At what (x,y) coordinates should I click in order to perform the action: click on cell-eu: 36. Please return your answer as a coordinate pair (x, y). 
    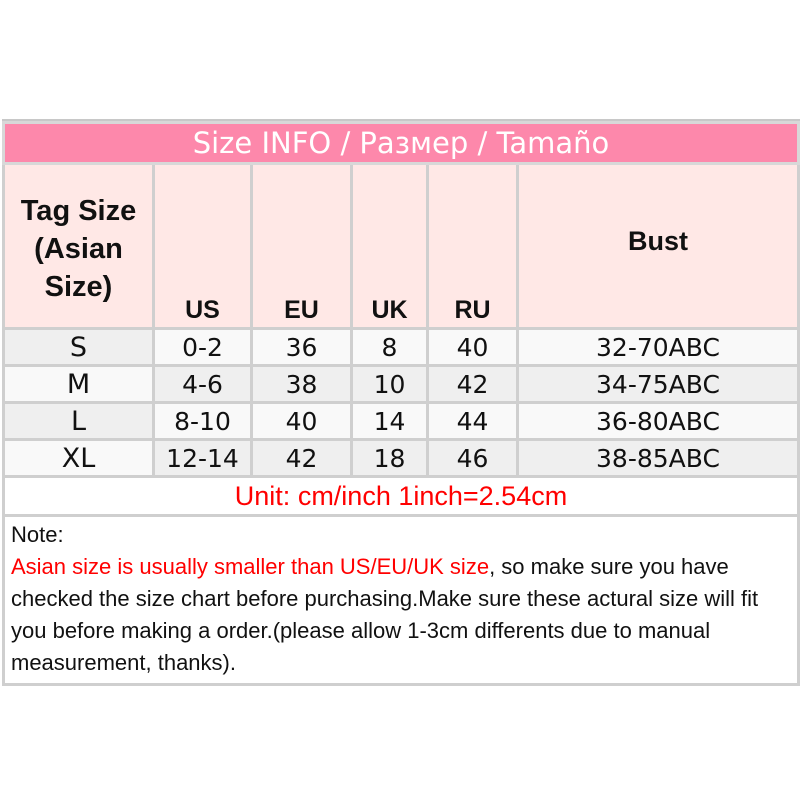
    Looking at the image, I should click on (301, 347).